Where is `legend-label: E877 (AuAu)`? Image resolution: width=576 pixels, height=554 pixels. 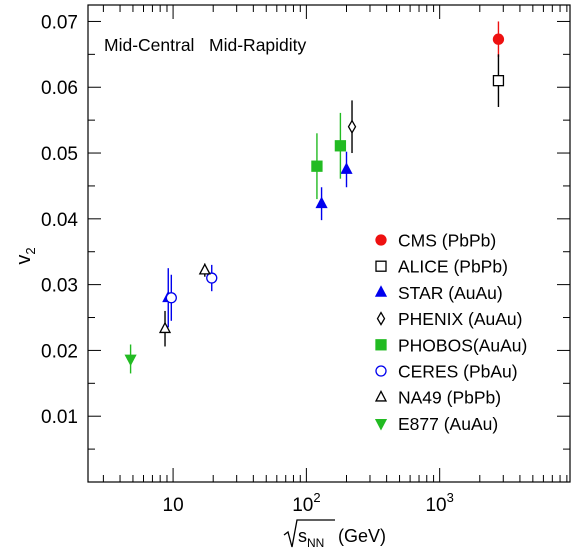
legend-label: E877 (AuAu) is located at coordinates (448, 424).